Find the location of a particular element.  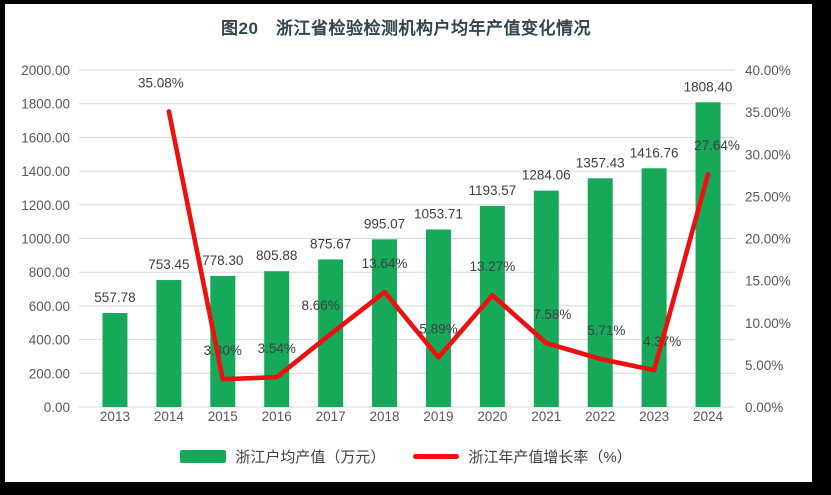

right-axis-tick-label: 35.00% is located at coordinates (768, 112).